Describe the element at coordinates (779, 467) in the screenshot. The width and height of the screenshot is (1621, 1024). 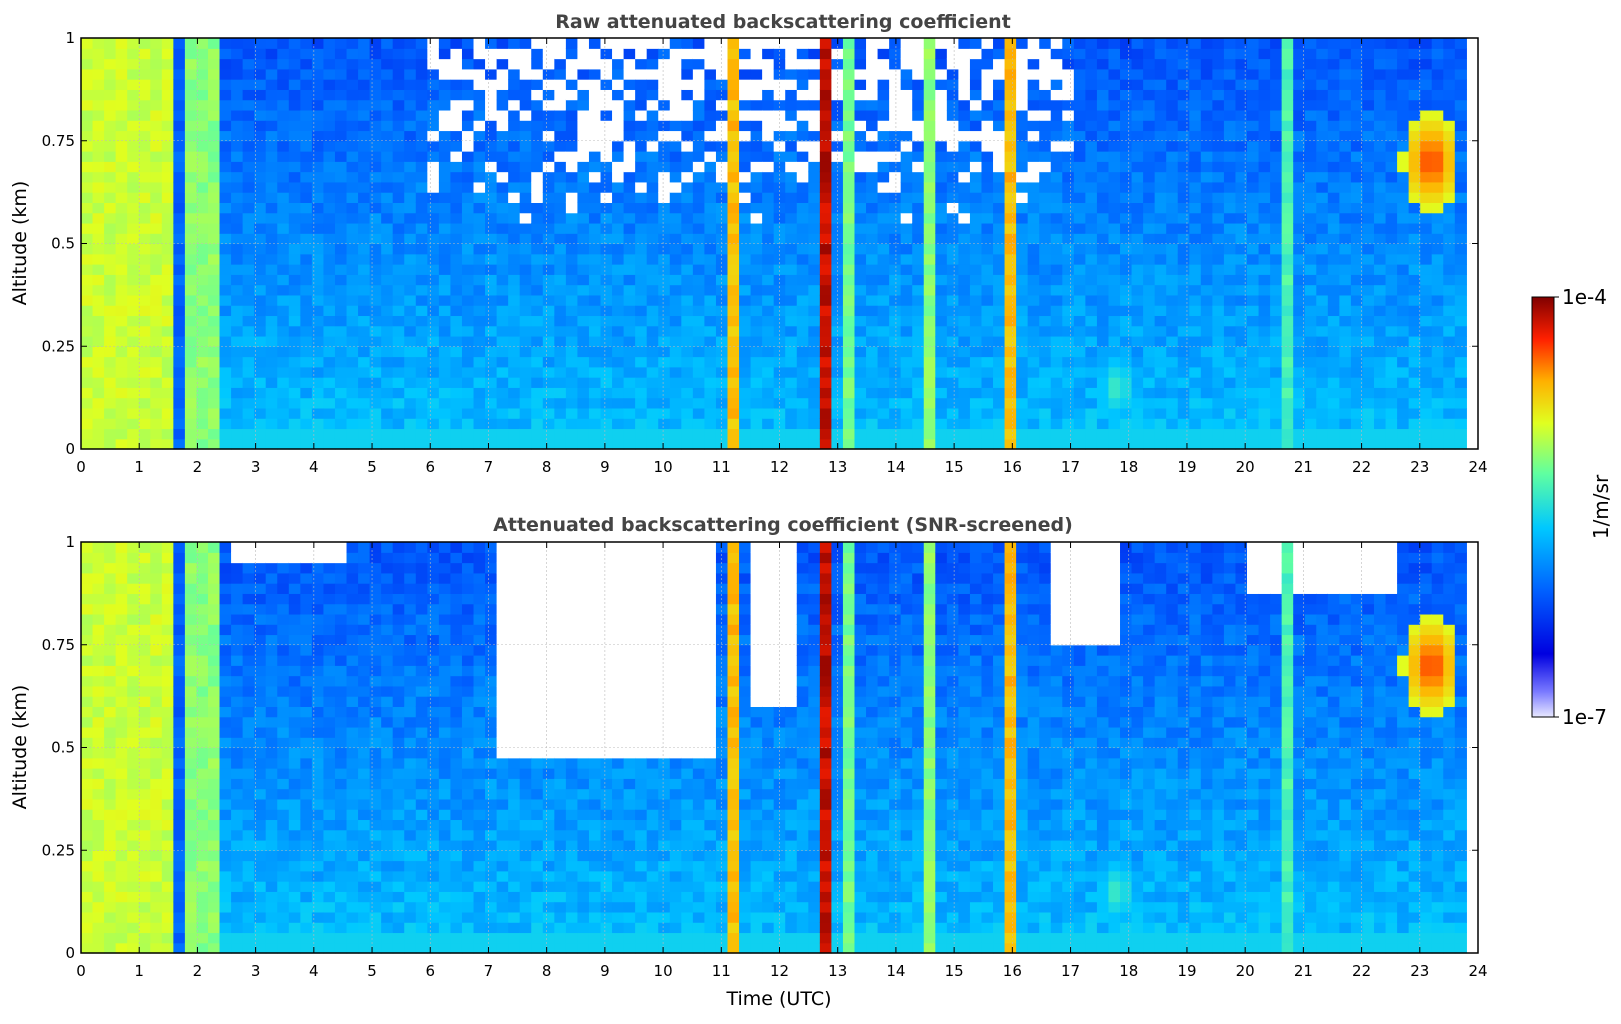
I see `x-tick-label: 12` at that location.